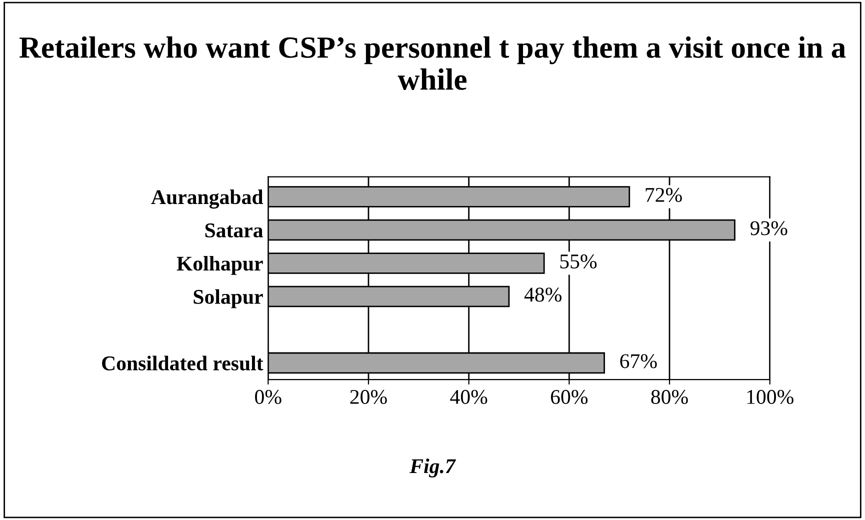  What do you see at coordinates (234, 230) in the screenshot?
I see `y-tick-label: Satara` at bounding box center [234, 230].